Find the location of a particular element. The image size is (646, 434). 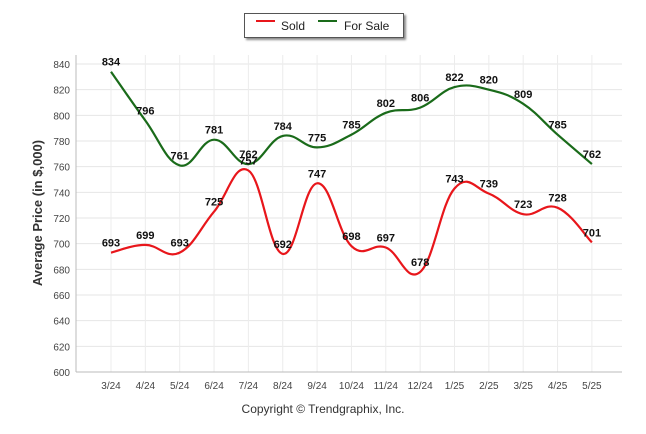

x-tick-label: 3/25 is located at coordinates (523, 386).